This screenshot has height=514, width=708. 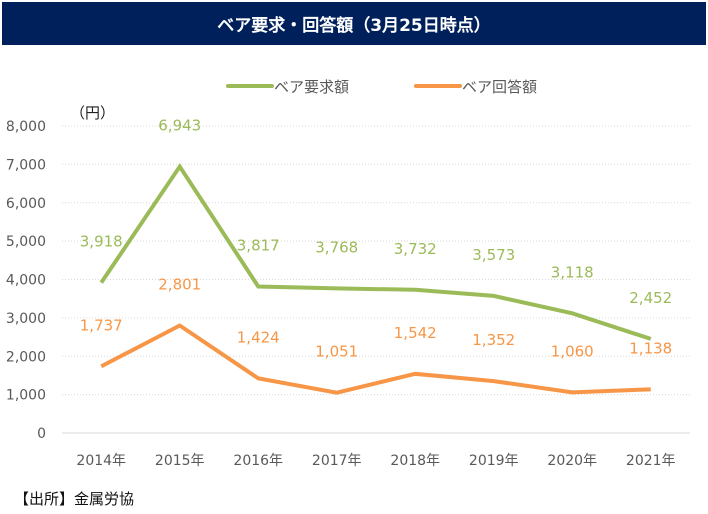 I want to click on data-label: 1,542, so click(x=415, y=333).